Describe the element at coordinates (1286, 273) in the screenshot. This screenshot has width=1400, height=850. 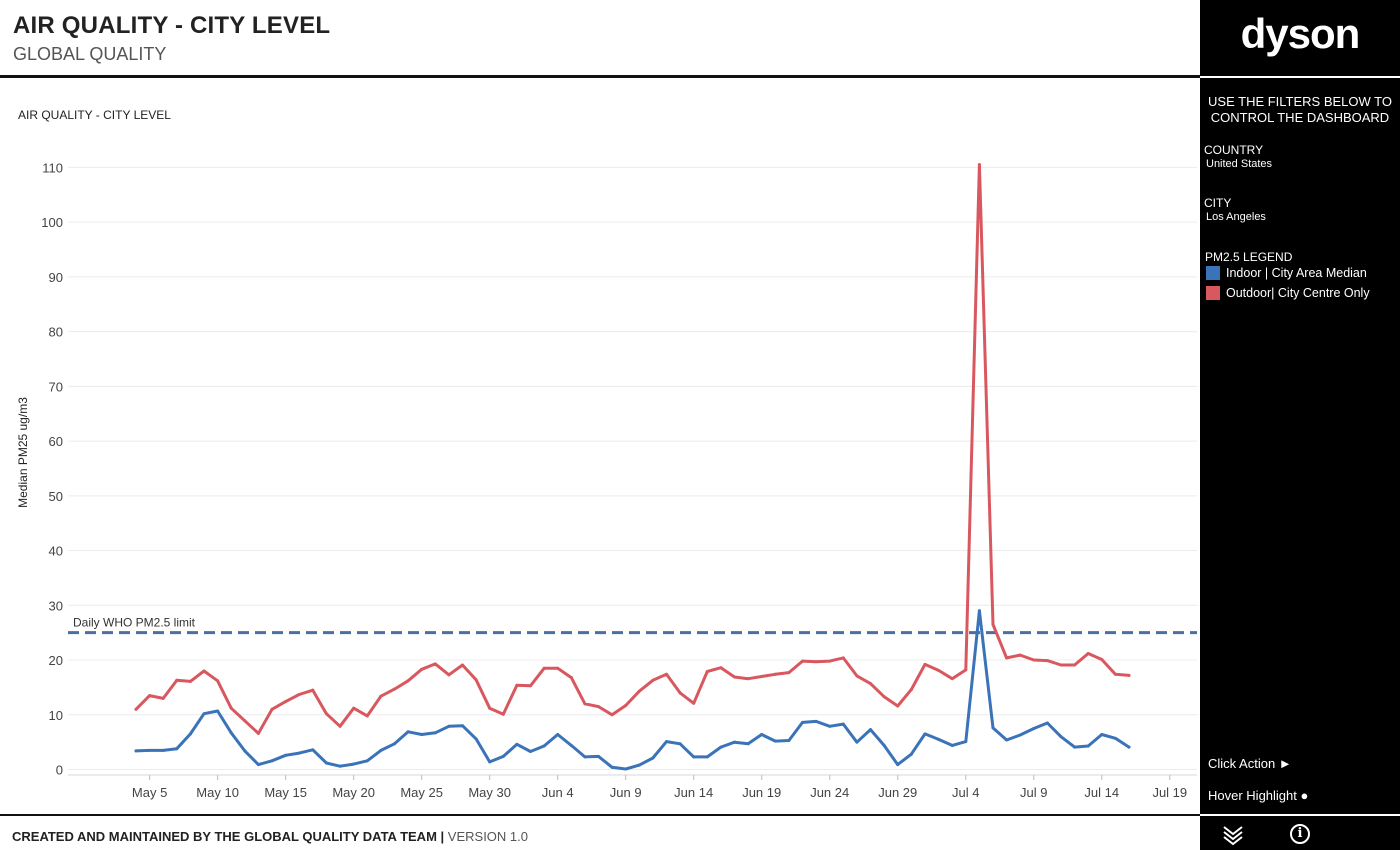
I see `legend-item-indoor: Indoor | City Area Median` at that location.